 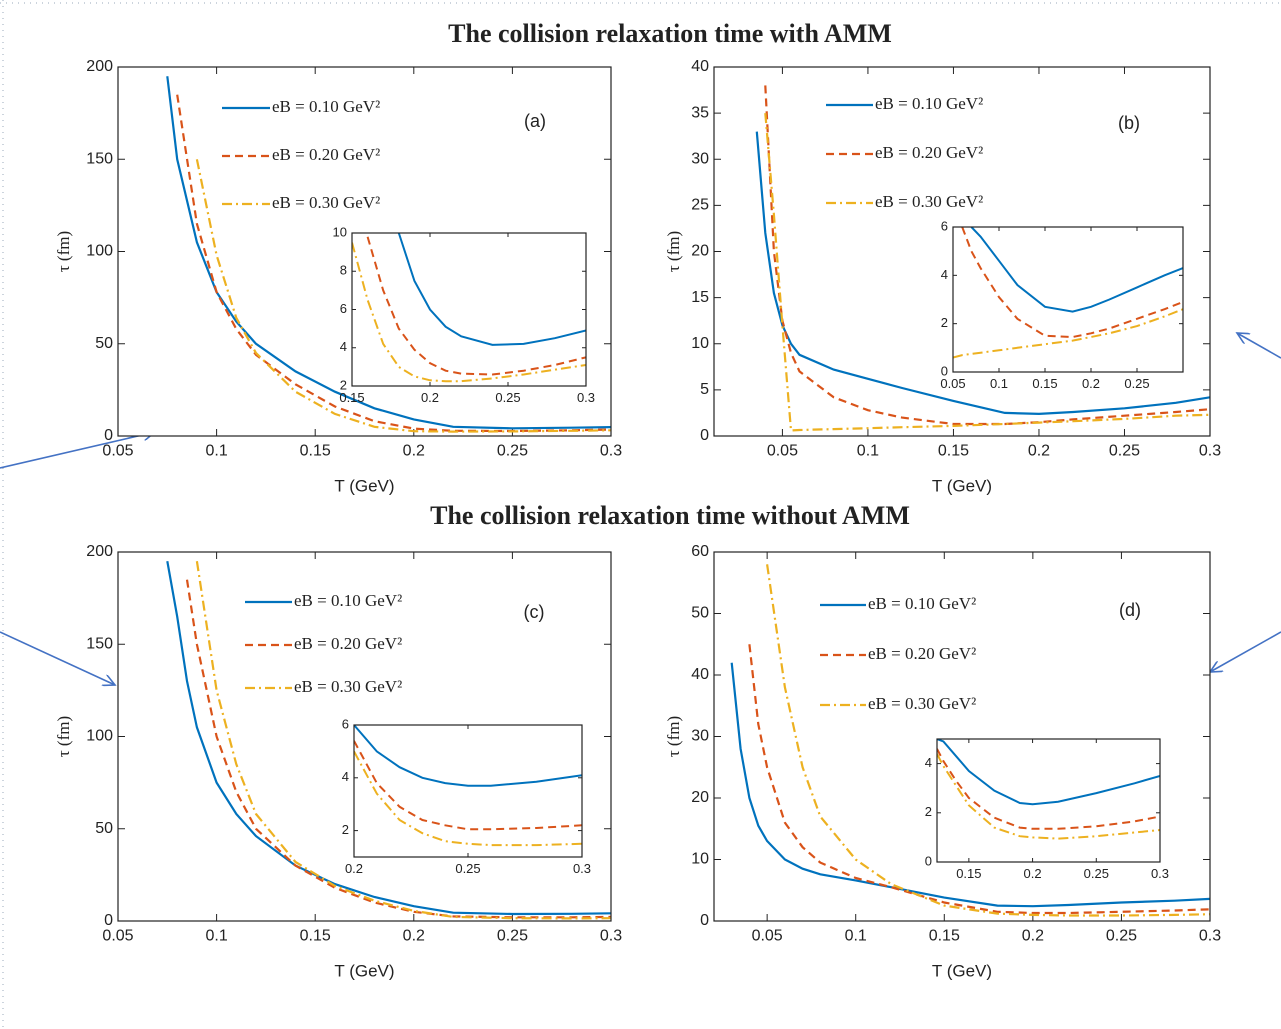 I want to click on plot-area, so click(x=1048, y=800).